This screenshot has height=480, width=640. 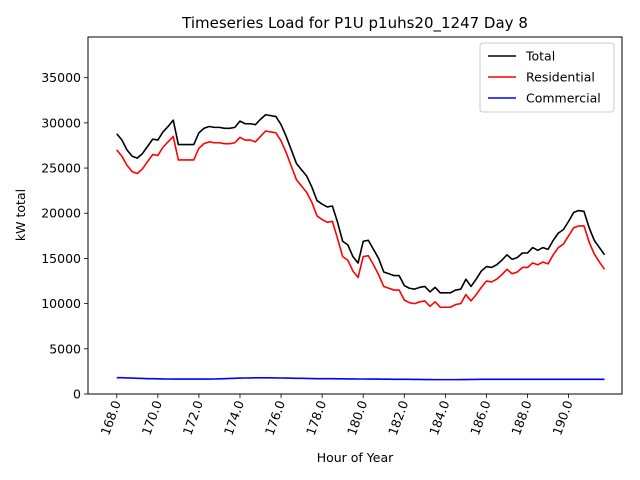 I want to click on y-tick-label: 10000, so click(x=61, y=303).